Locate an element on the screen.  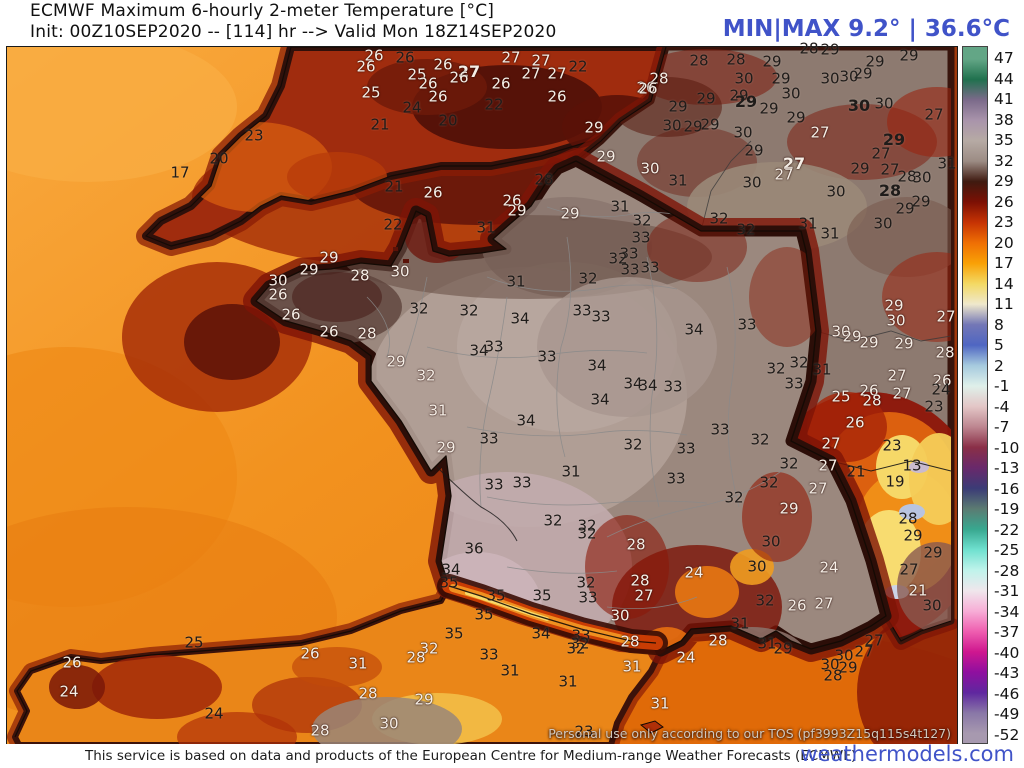
spain-landmass is located at coordinates (338, 661).